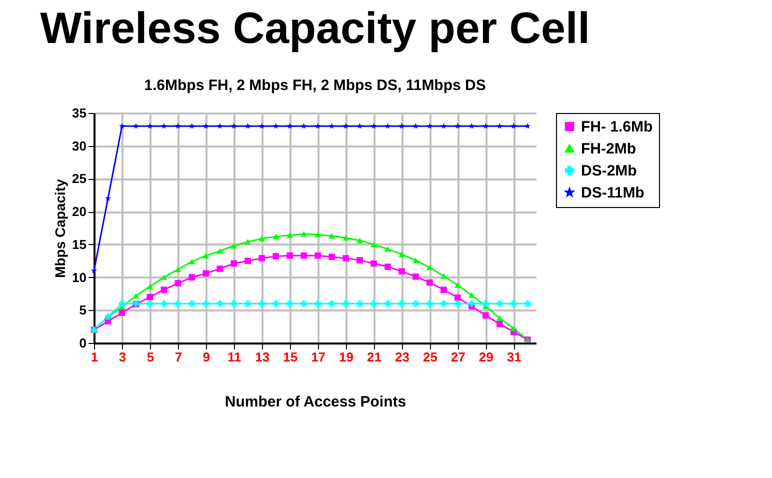 Image resolution: width=772 pixels, height=478 pixels. I want to click on x-tick-label: 15, so click(290, 357).